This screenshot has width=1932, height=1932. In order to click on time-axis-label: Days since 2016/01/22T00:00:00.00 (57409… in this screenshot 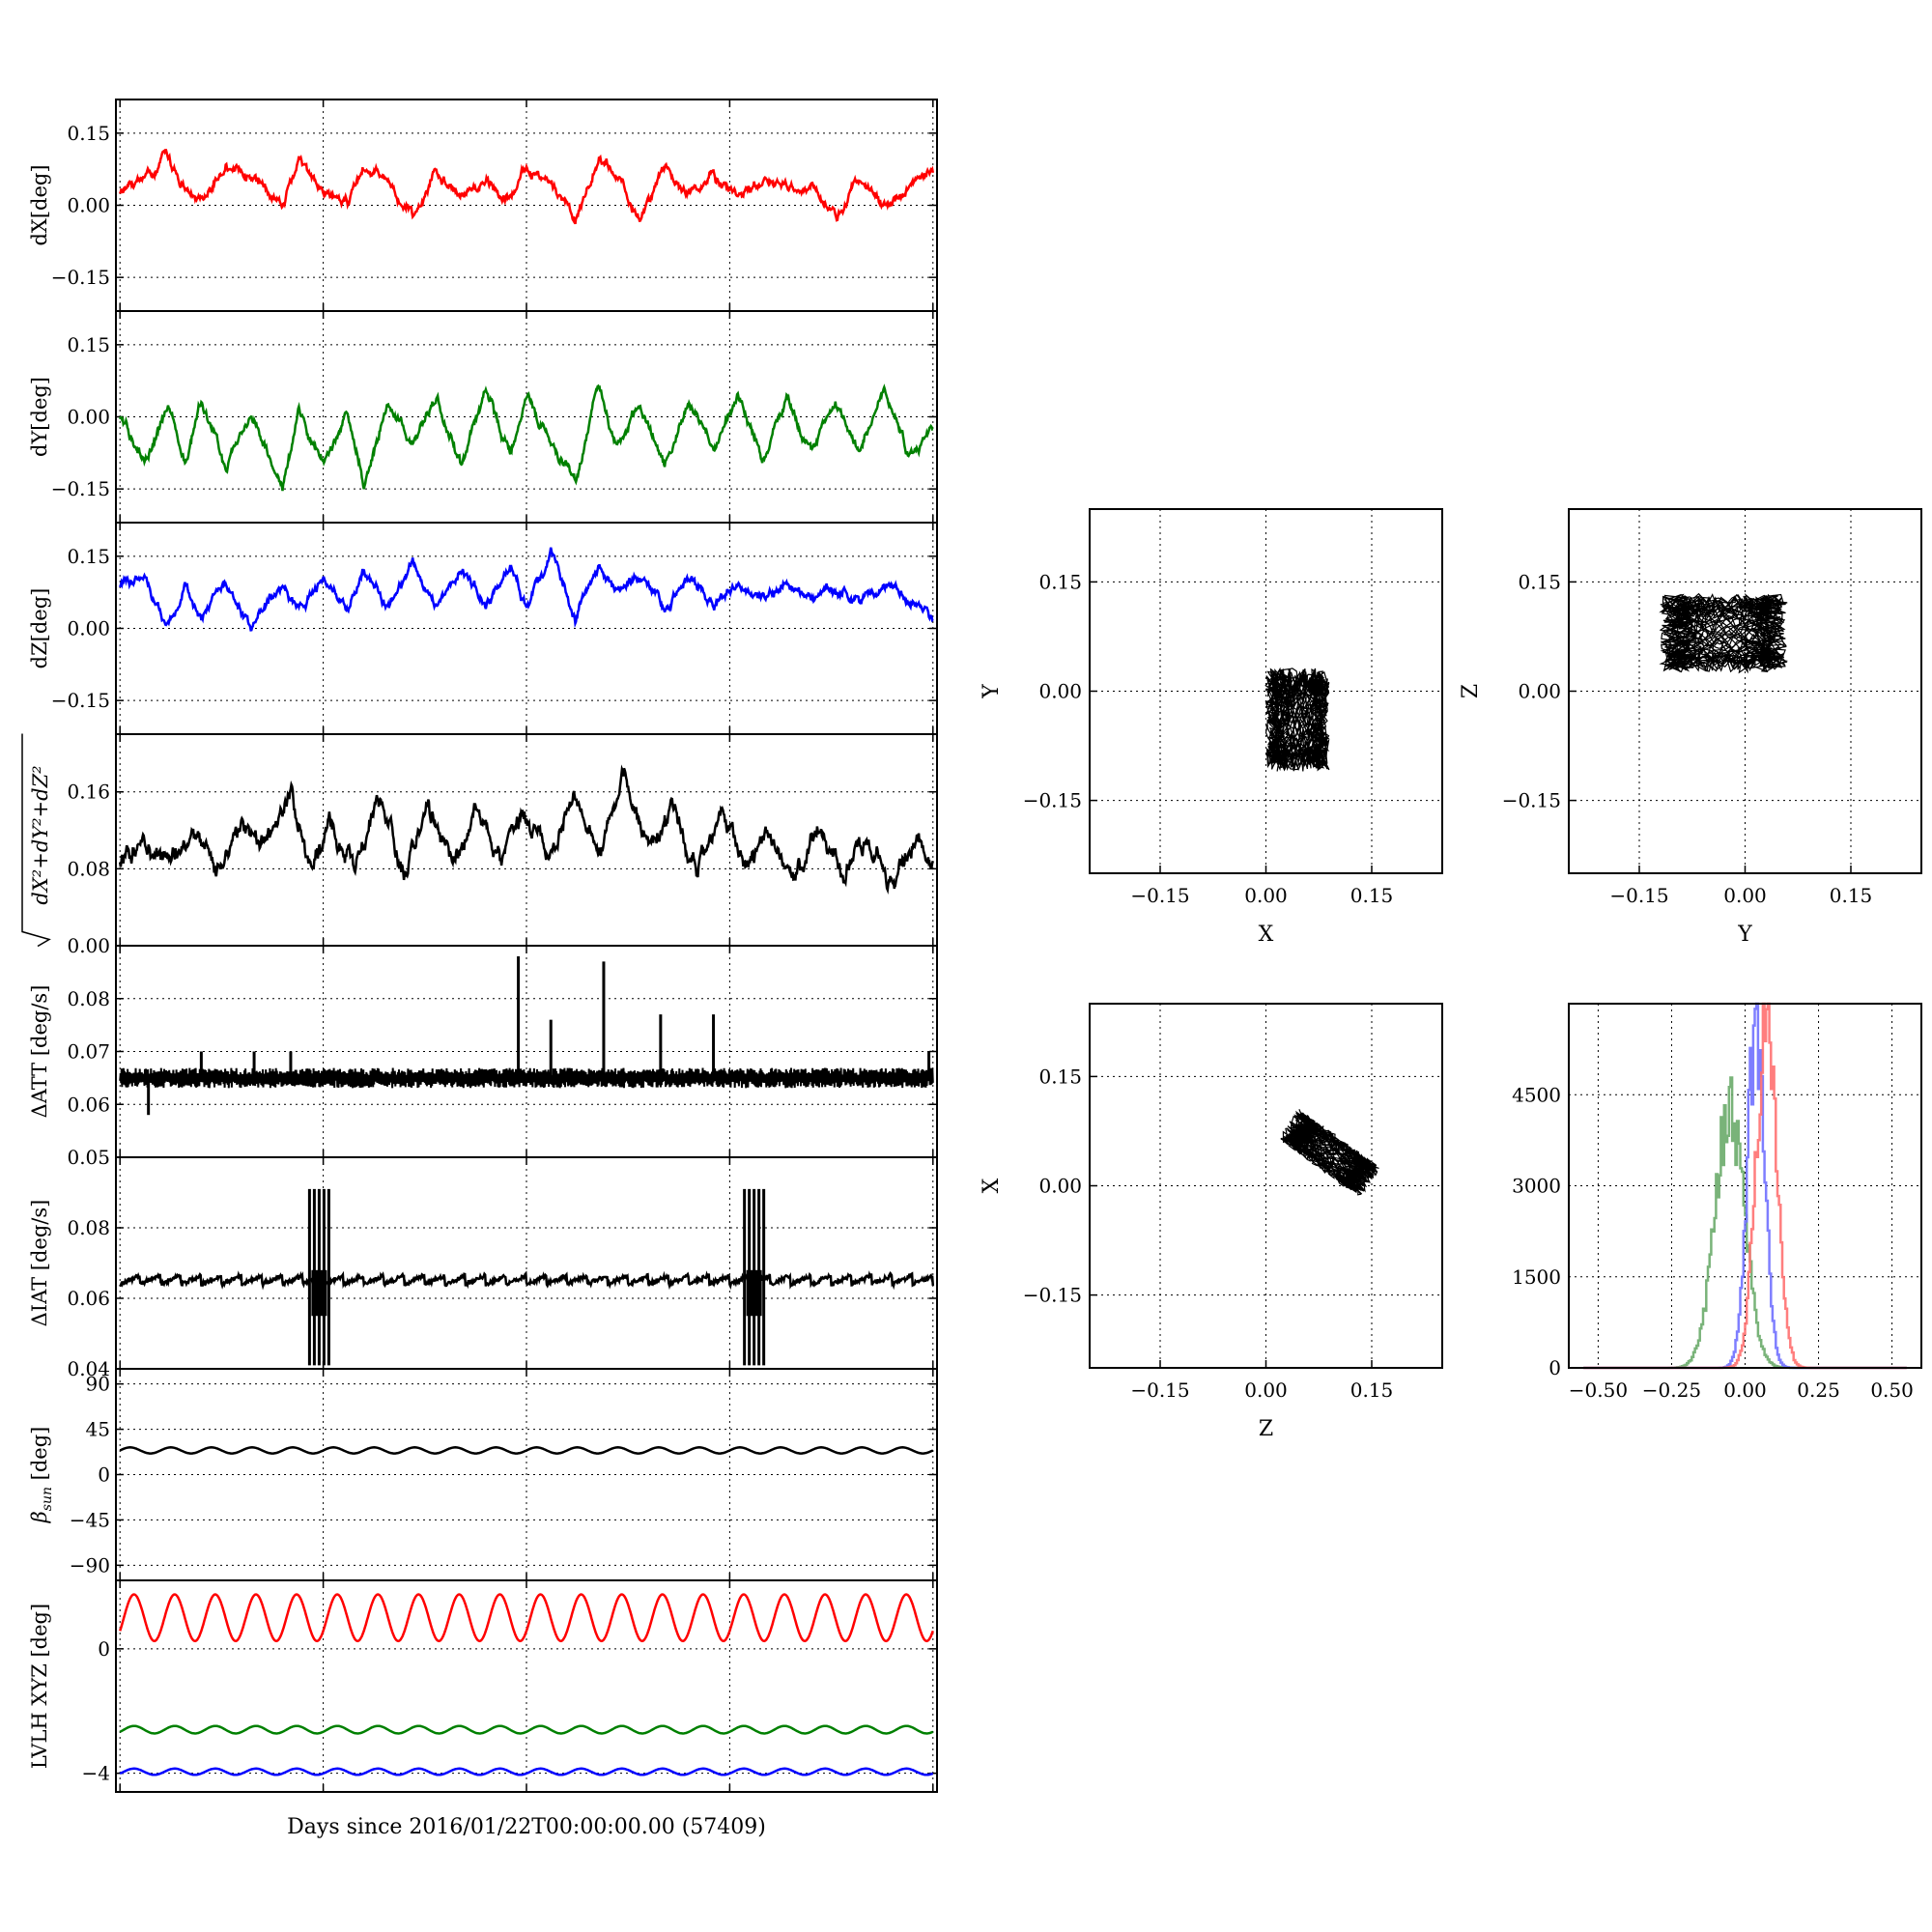, I will do `click(526, 1827)`.